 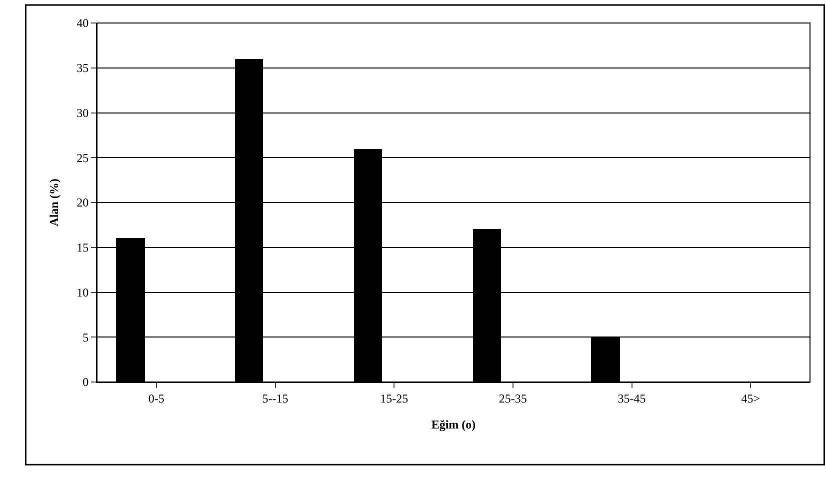 I want to click on y-tick-label: 20, so click(x=82, y=203).